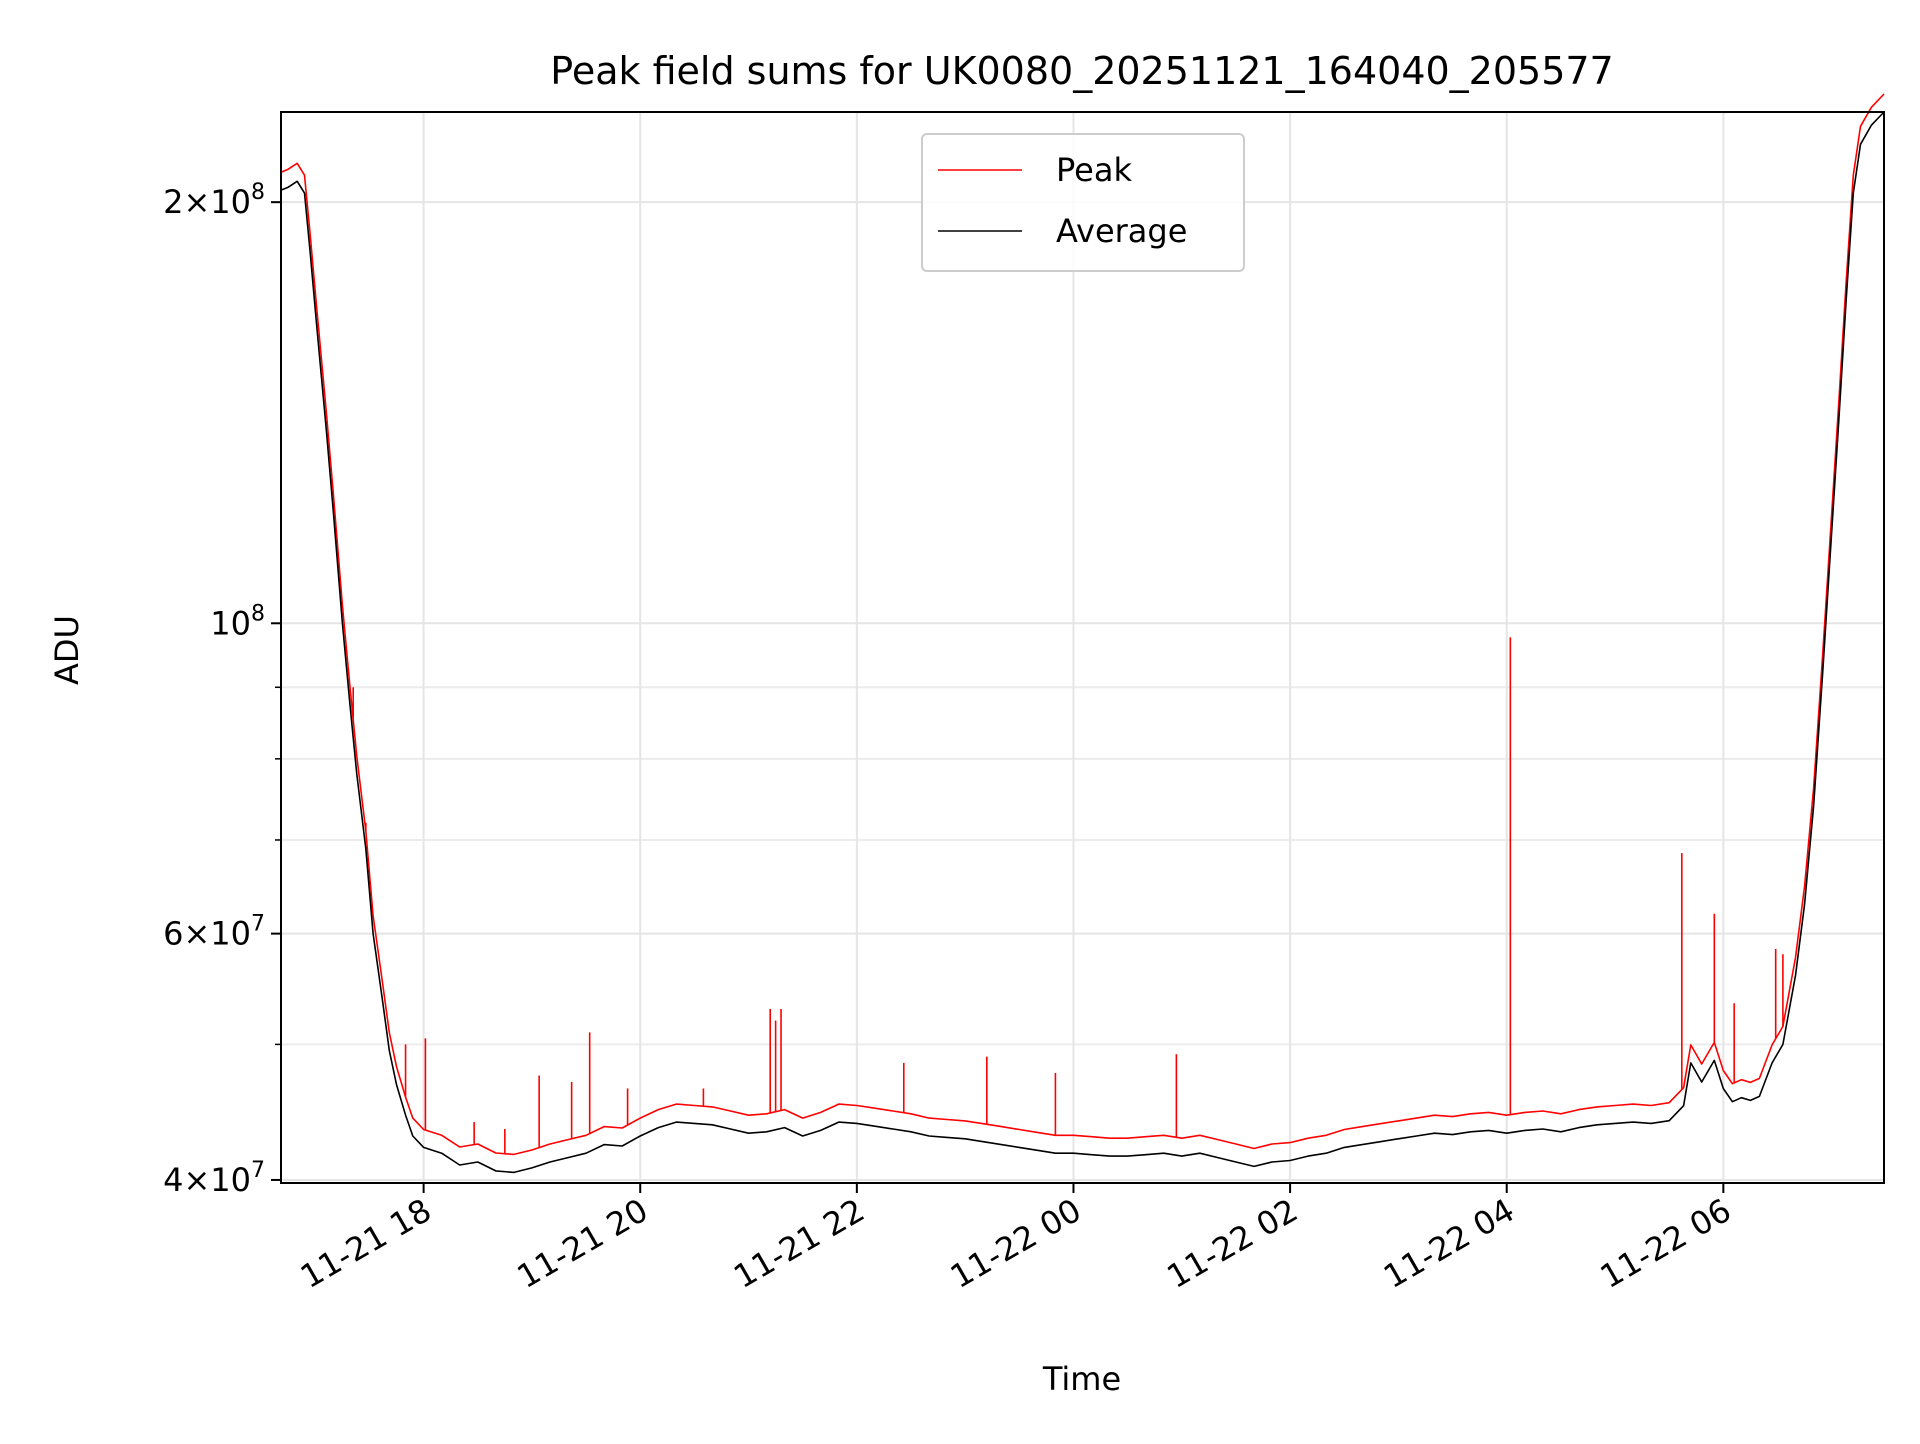 Image resolution: width=1920 pixels, height=1444 pixels. I want to click on legend: Peak Average, so click(1083, 202).